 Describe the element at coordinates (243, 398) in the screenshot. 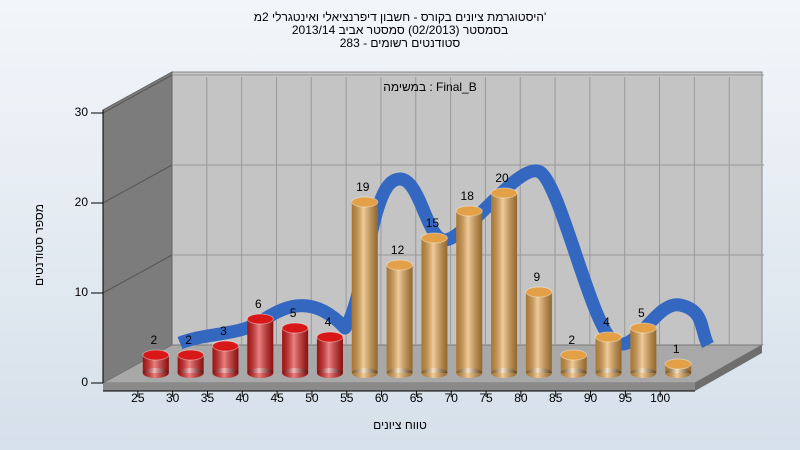

I see `x-tick-label: 40` at that location.